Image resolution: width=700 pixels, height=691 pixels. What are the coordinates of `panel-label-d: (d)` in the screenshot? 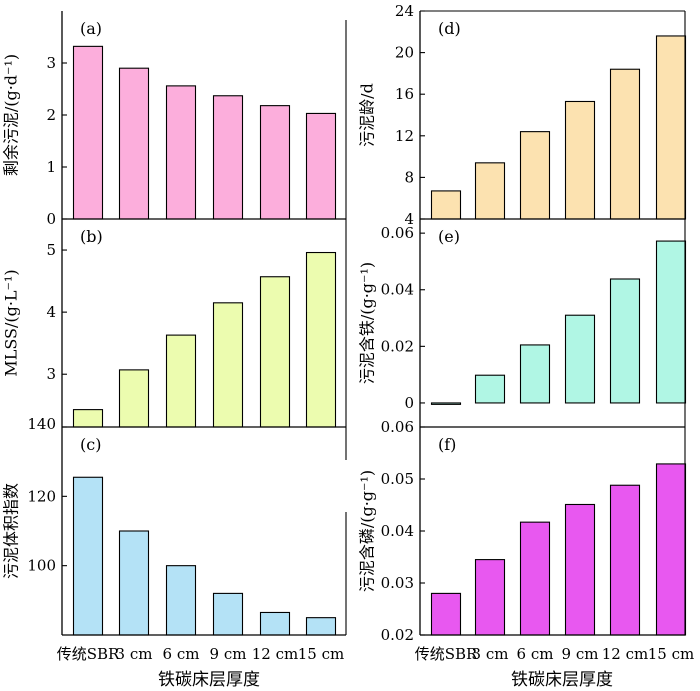 It's located at (449, 28).